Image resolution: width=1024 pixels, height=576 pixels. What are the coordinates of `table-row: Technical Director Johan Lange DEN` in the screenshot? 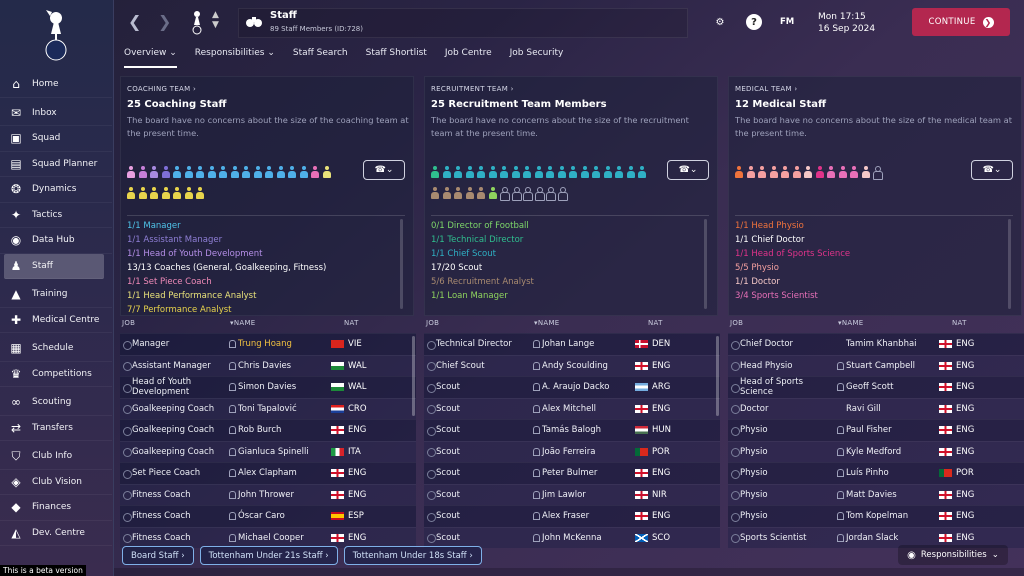 It's located at (572, 344).